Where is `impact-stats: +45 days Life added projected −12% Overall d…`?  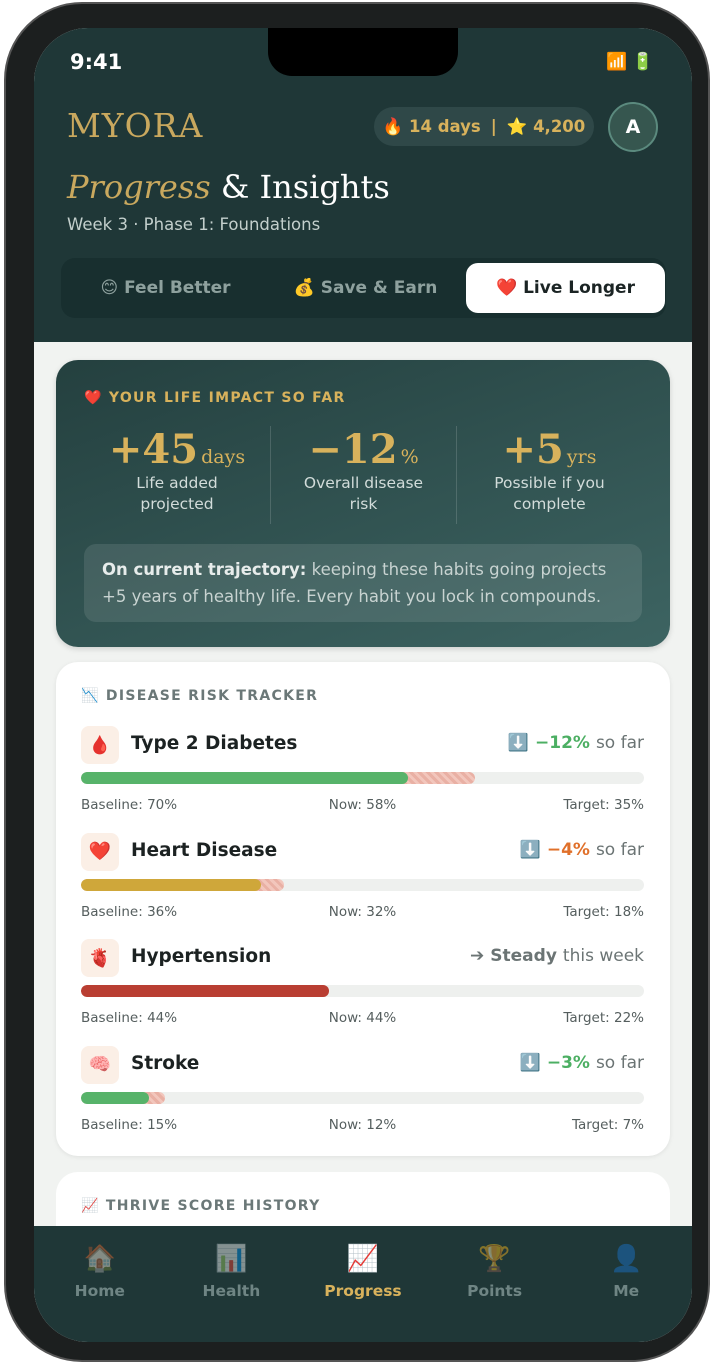 impact-stats: +45 days Life added projected −12% Overall d… is located at coordinates (363, 476).